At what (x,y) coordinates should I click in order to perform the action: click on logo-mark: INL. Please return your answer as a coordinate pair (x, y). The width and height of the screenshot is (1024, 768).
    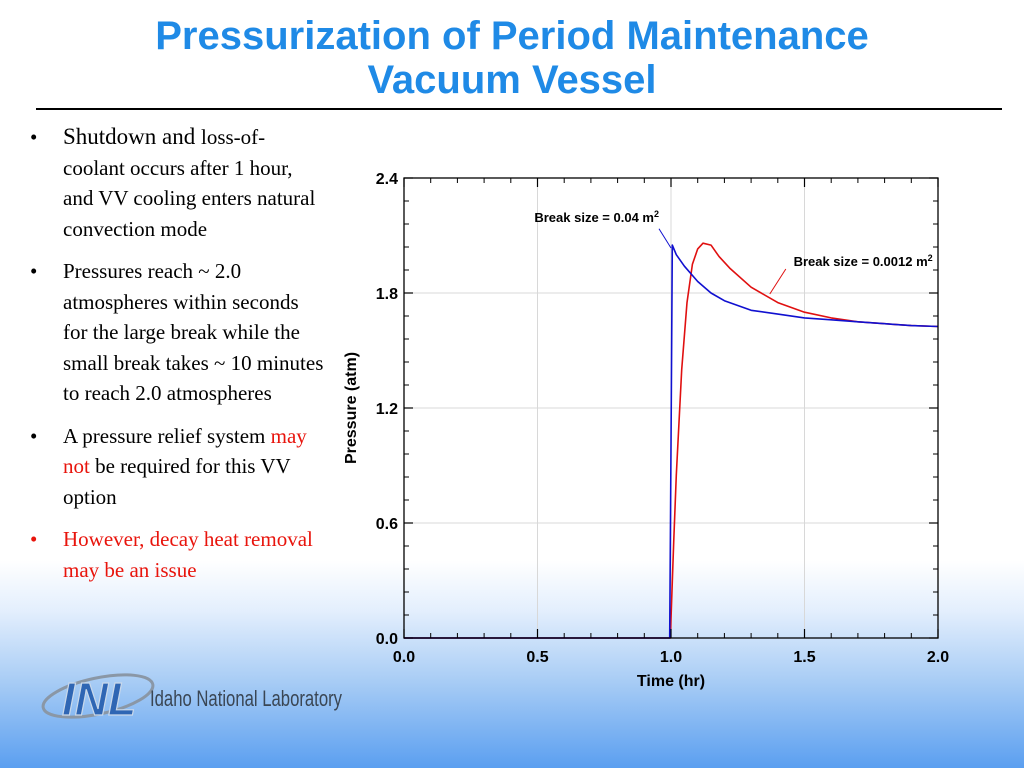
    Looking at the image, I should click on (99, 699).